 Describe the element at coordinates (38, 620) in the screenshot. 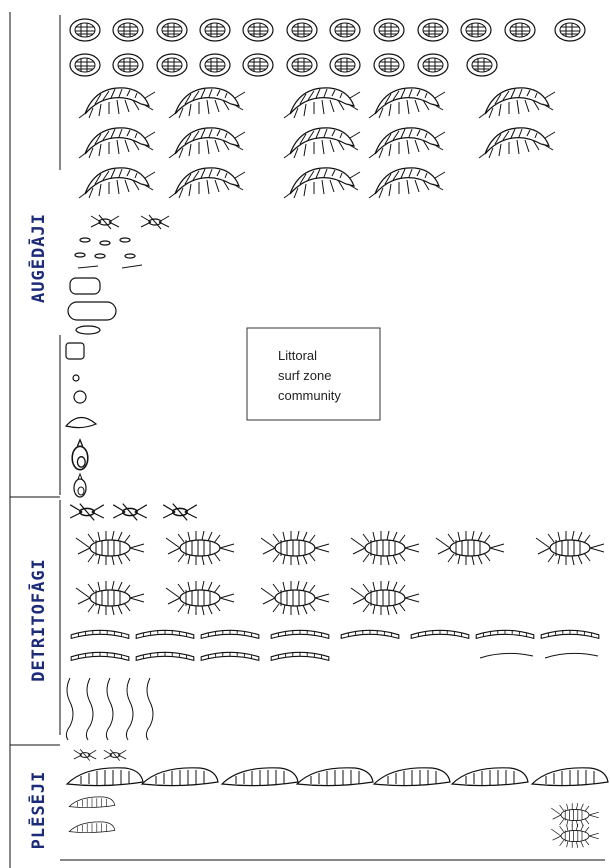

I see `group-label: DETRITOFĀGI` at that location.